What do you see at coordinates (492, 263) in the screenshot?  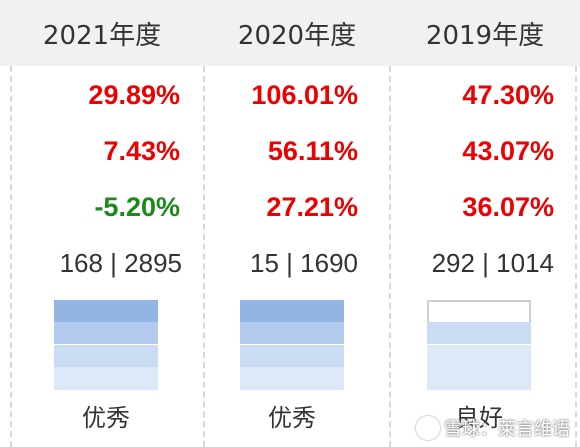 I see `rank-value: 292 | 1014` at bounding box center [492, 263].